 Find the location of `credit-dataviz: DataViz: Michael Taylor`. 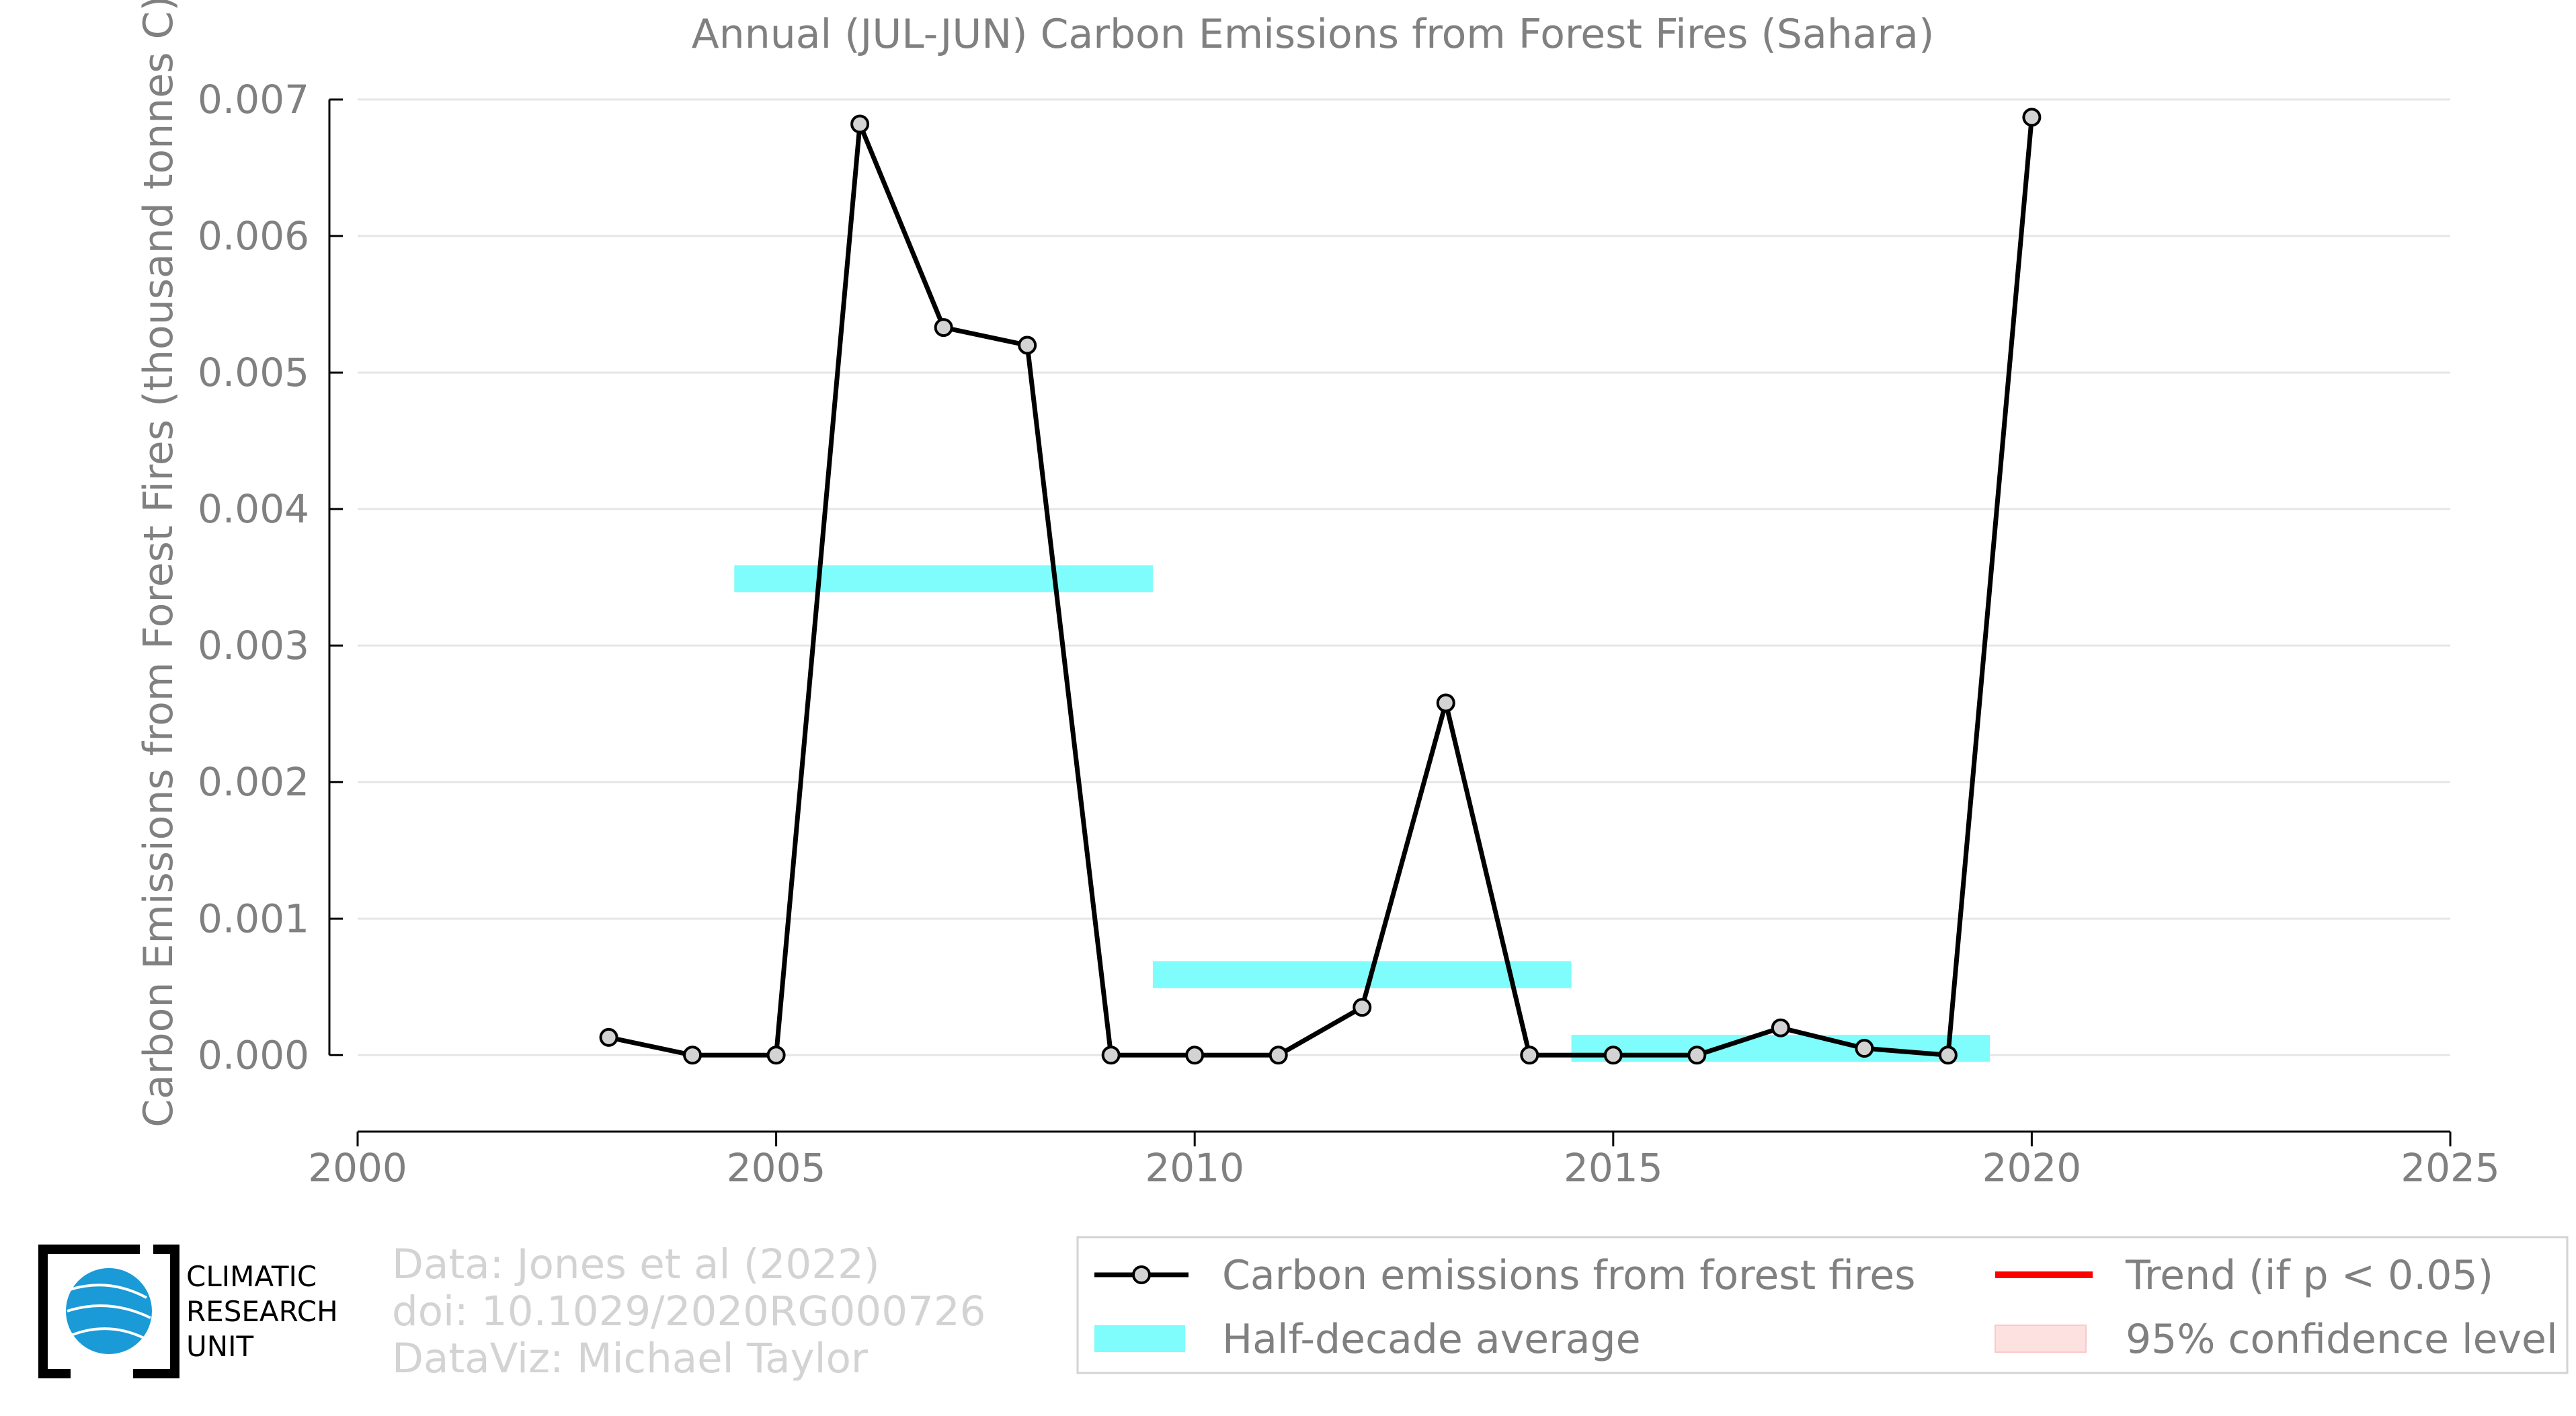

credit-dataviz: DataViz: Michael Taylor is located at coordinates (630, 1358).